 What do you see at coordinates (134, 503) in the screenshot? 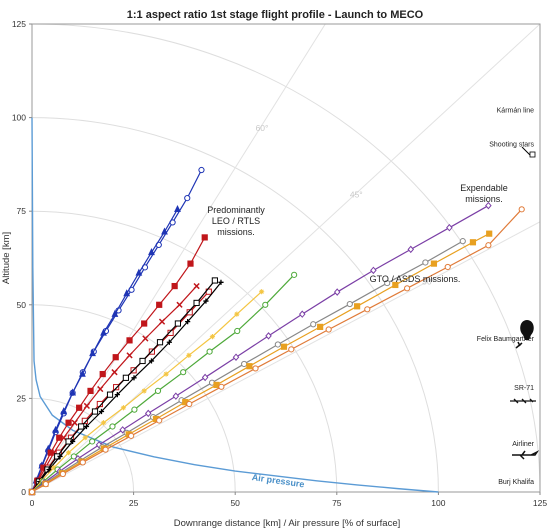
I see `x-tick-label: 25` at bounding box center [134, 503].